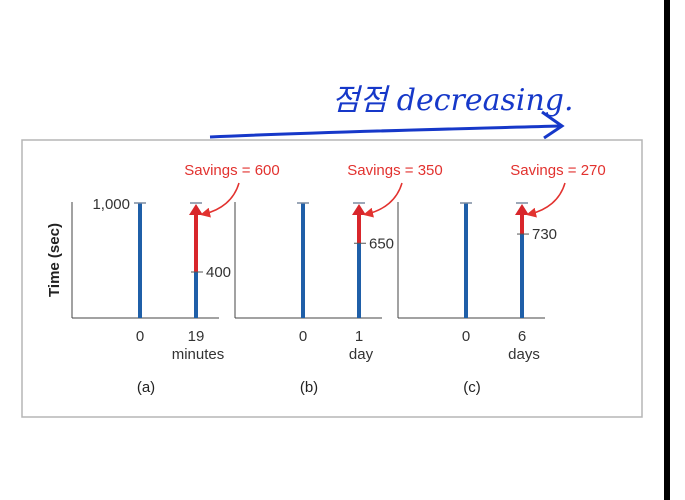 This screenshot has height=500, width=685. Describe the element at coordinates (146, 387) in the screenshot. I see `panel-label: (a)` at that location.